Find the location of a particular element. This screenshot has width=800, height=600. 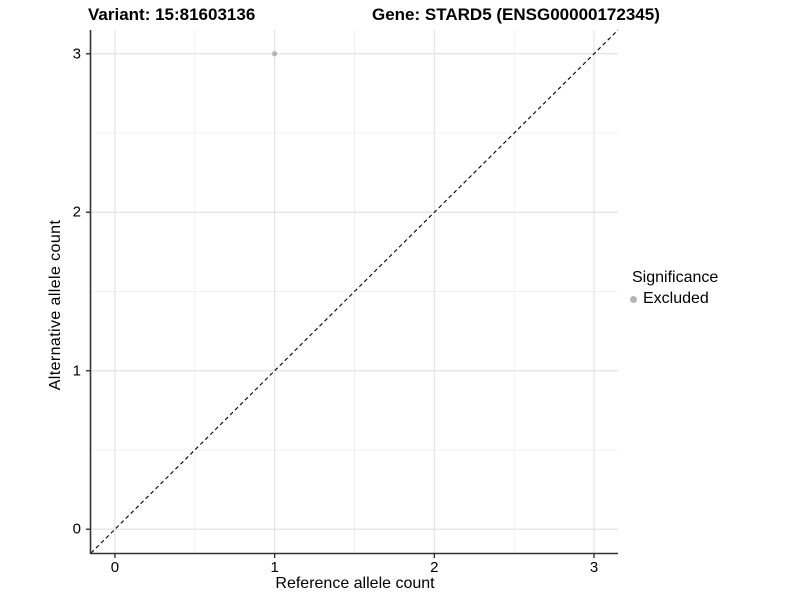

legend-title: Significance is located at coordinates (675, 277).